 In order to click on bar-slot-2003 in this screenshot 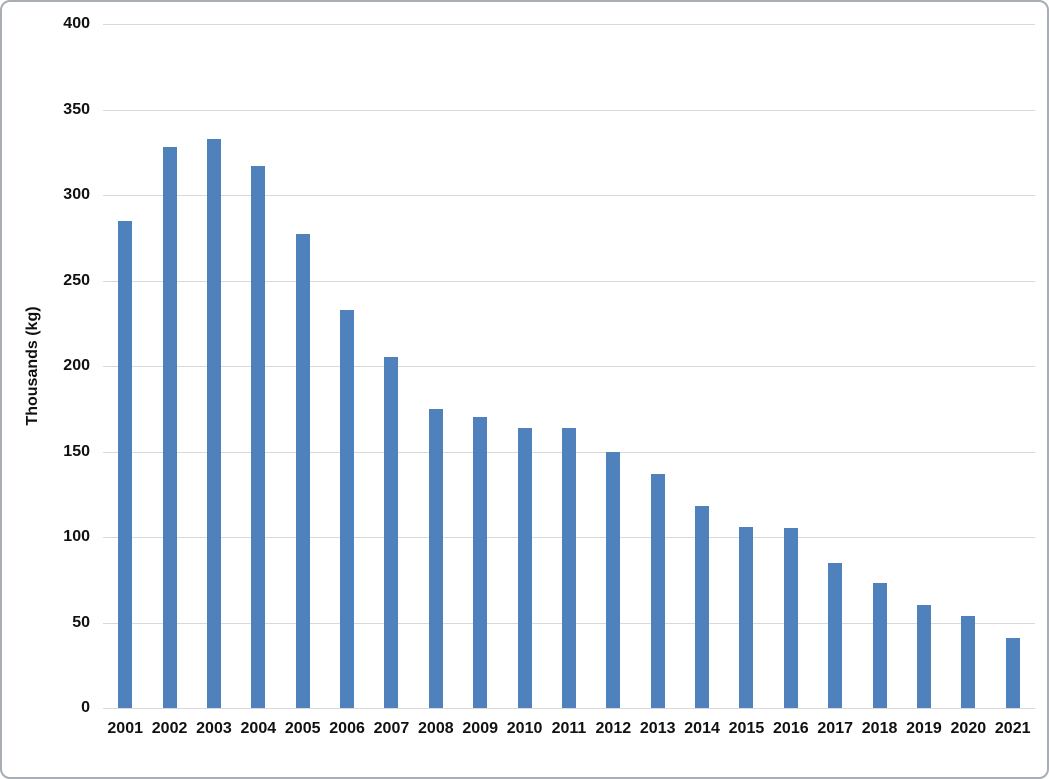, I will do `click(214, 366)`.